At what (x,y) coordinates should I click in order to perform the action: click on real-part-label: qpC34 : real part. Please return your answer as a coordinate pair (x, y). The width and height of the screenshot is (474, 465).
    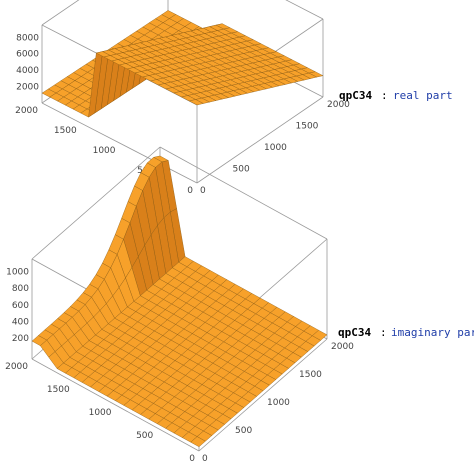
    Looking at the image, I should click on (396, 95).